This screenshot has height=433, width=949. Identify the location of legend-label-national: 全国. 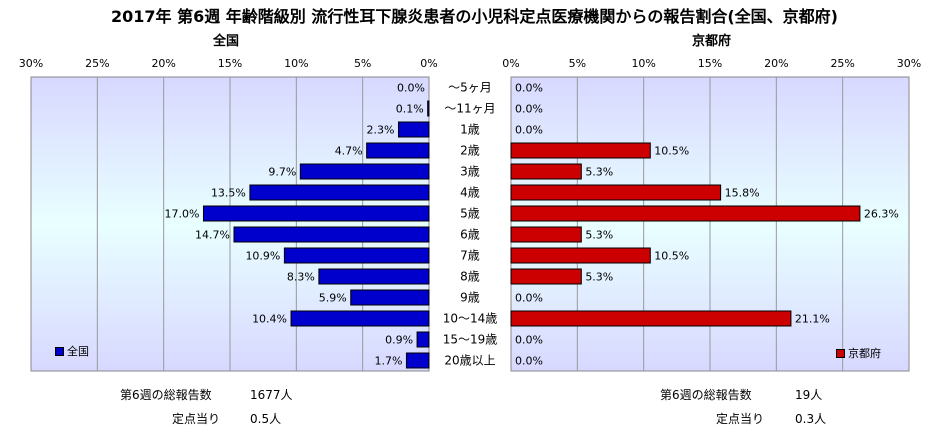
(78, 351).